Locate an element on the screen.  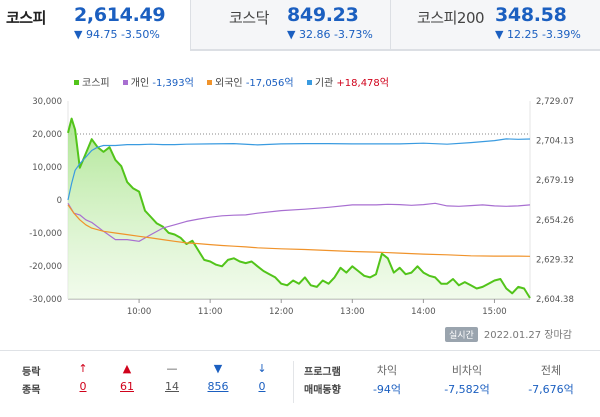
legend-kospi-label: 코스피 is located at coordinates (96, 83).